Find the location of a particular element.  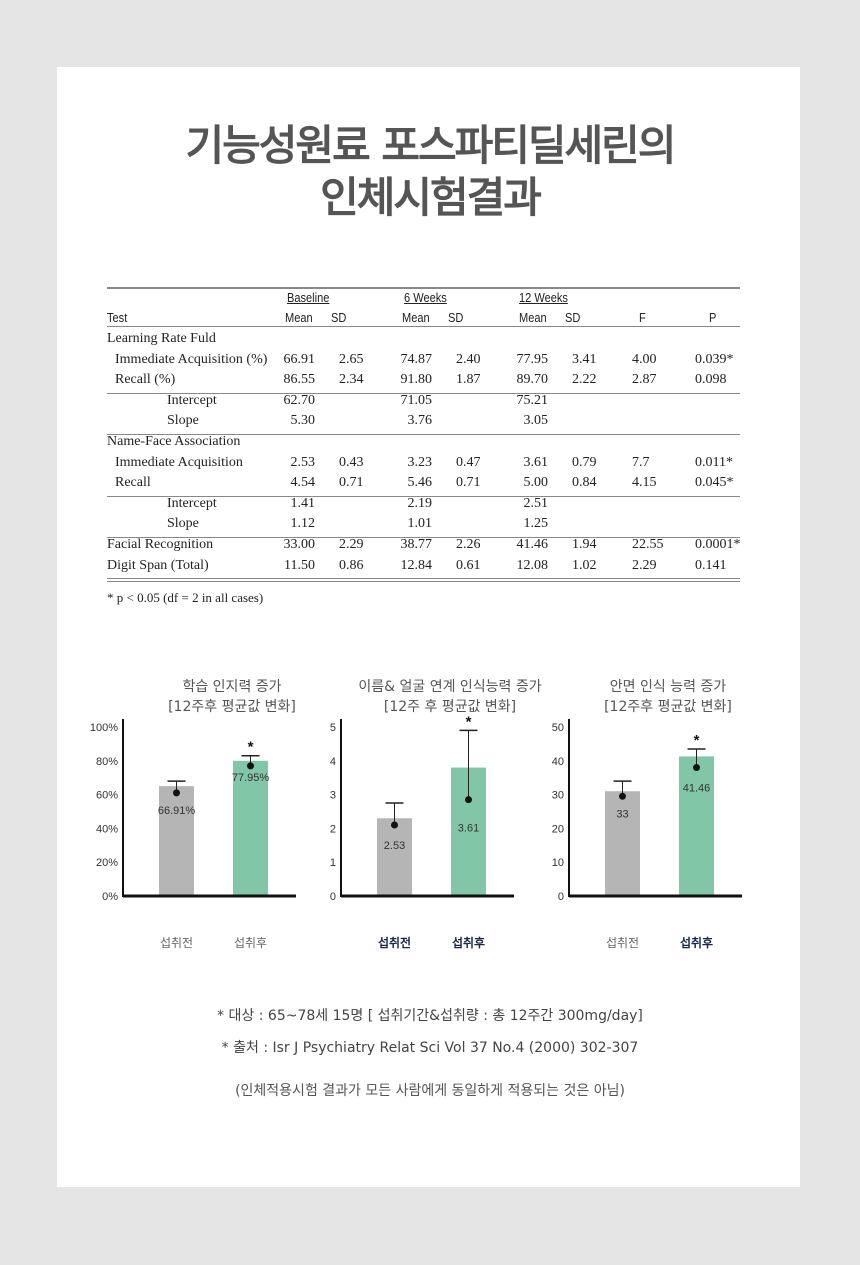

y-tick-label: 50 is located at coordinates (558, 728).